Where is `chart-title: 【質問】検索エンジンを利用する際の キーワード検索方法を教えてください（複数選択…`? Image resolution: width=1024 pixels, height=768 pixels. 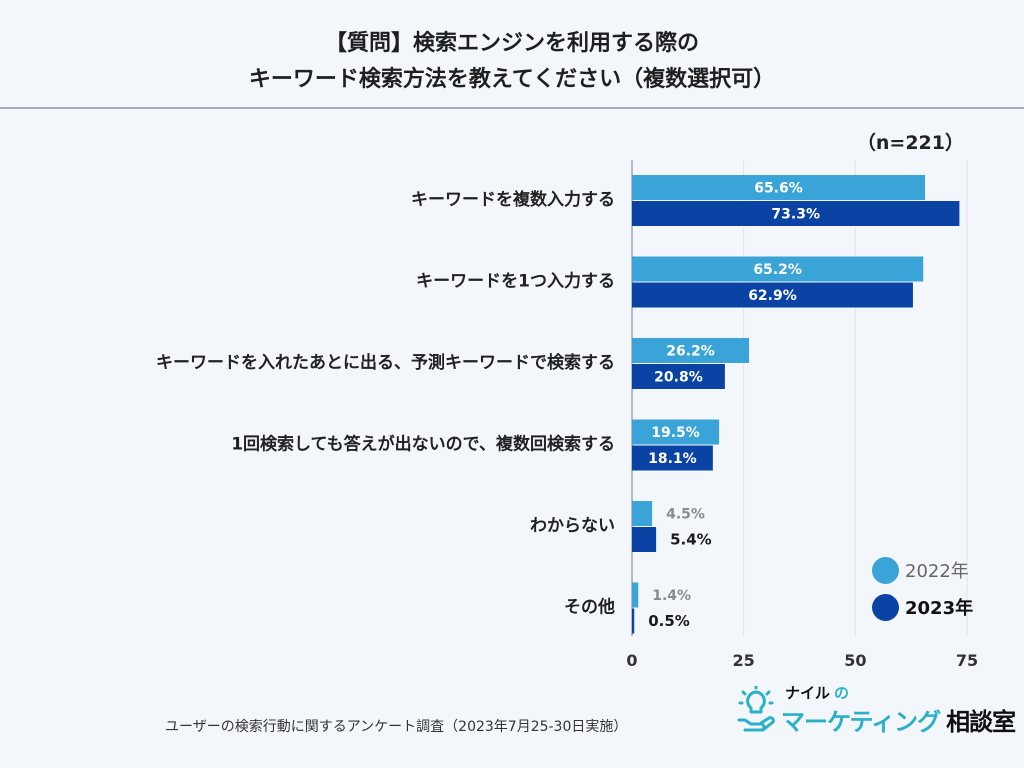
chart-title: 【質問】検索エンジンを利用する際の キーワード検索方法を教えてください（複数選択… is located at coordinates (512, 62).